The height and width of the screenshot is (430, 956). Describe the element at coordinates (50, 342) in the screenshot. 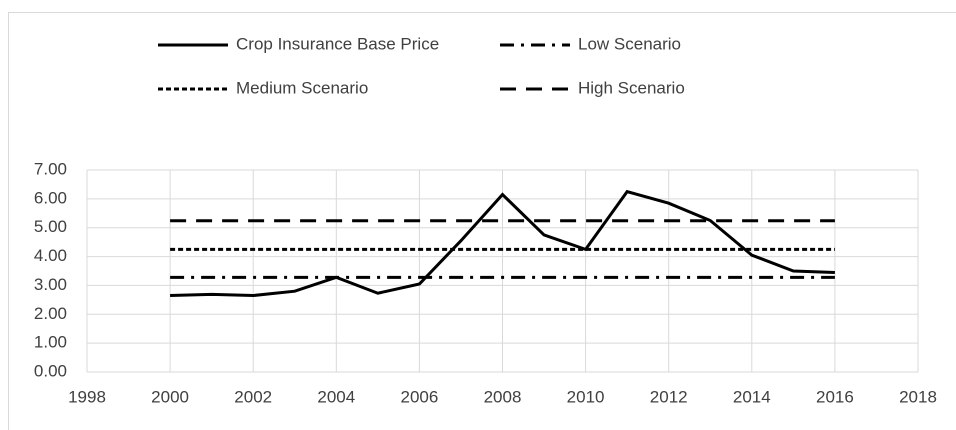

I see `y-tick-label: 1.00` at that location.